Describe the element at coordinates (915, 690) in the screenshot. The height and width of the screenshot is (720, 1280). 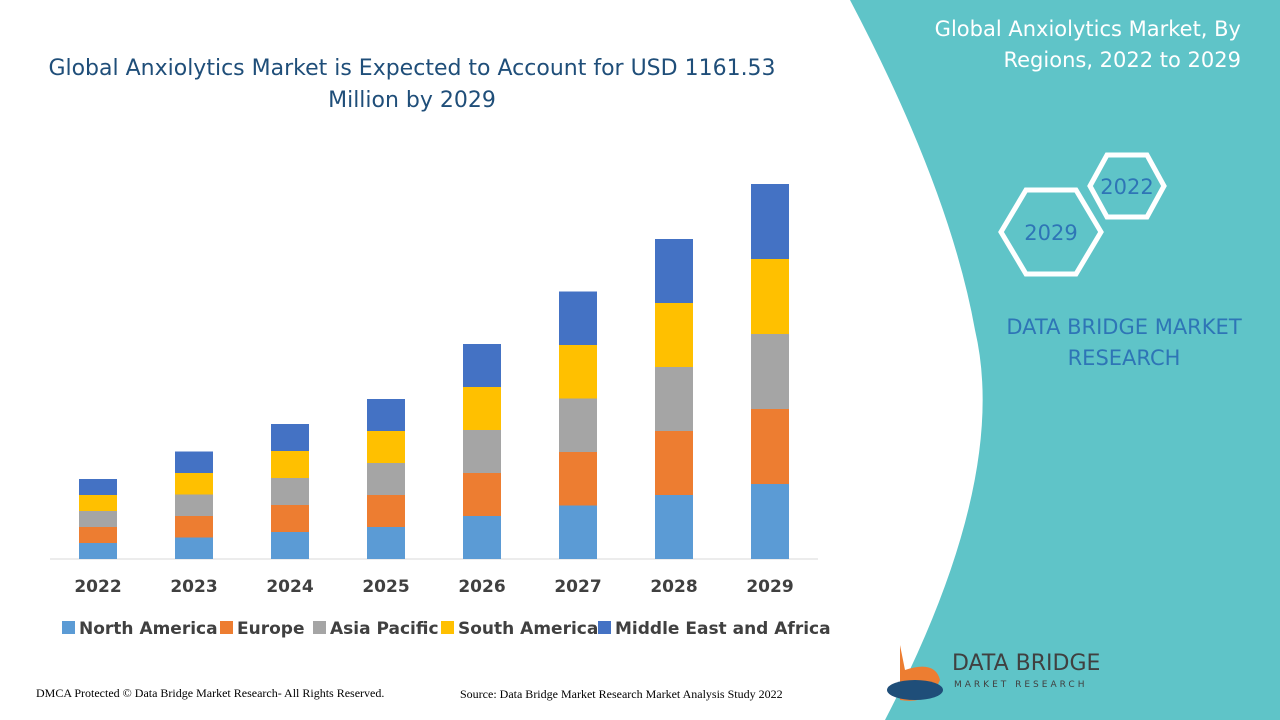
I see `logo-icon` at that location.